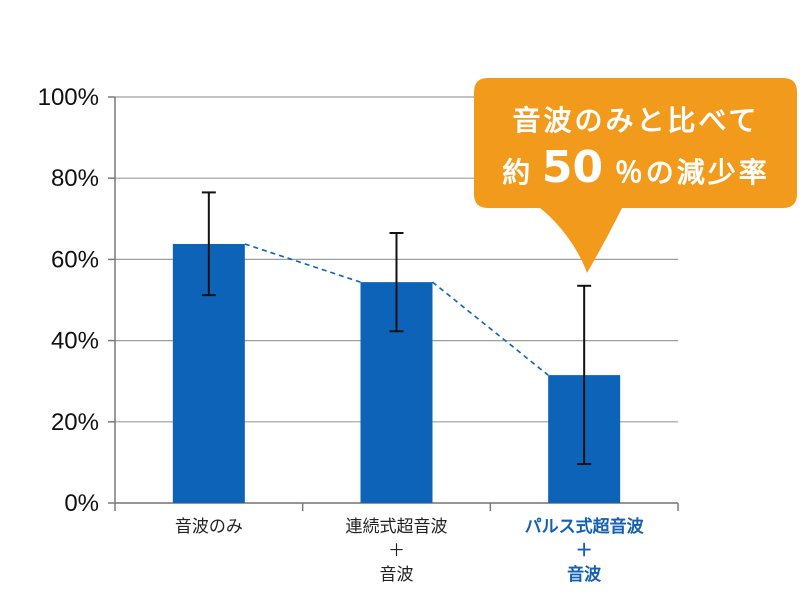 This screenshot has width=800, height=601. Describe the element at coordinates (75, 178) in the screenshot. I see `y-tick-label: 80%` at that location.